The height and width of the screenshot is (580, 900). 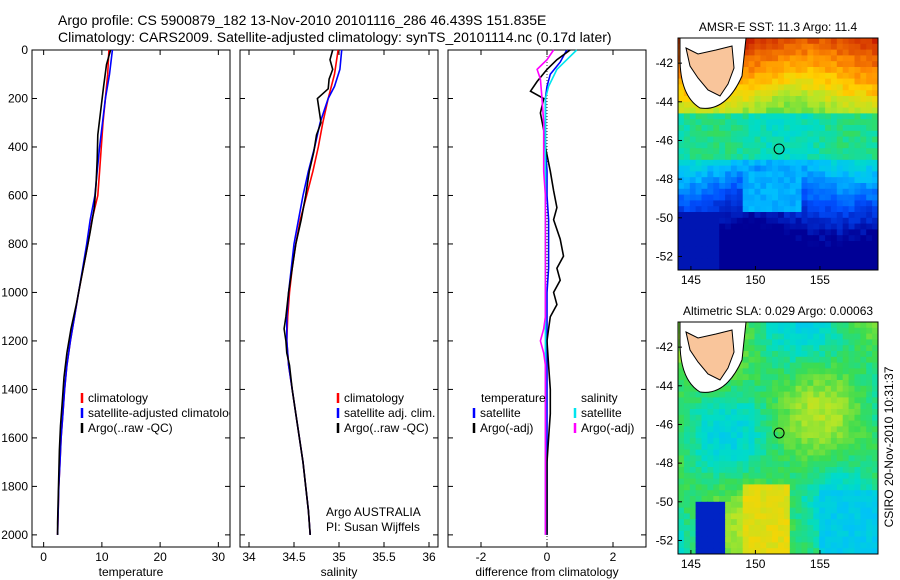 I want to click on sla_map-grid-cells, so click(x=778, y=438).